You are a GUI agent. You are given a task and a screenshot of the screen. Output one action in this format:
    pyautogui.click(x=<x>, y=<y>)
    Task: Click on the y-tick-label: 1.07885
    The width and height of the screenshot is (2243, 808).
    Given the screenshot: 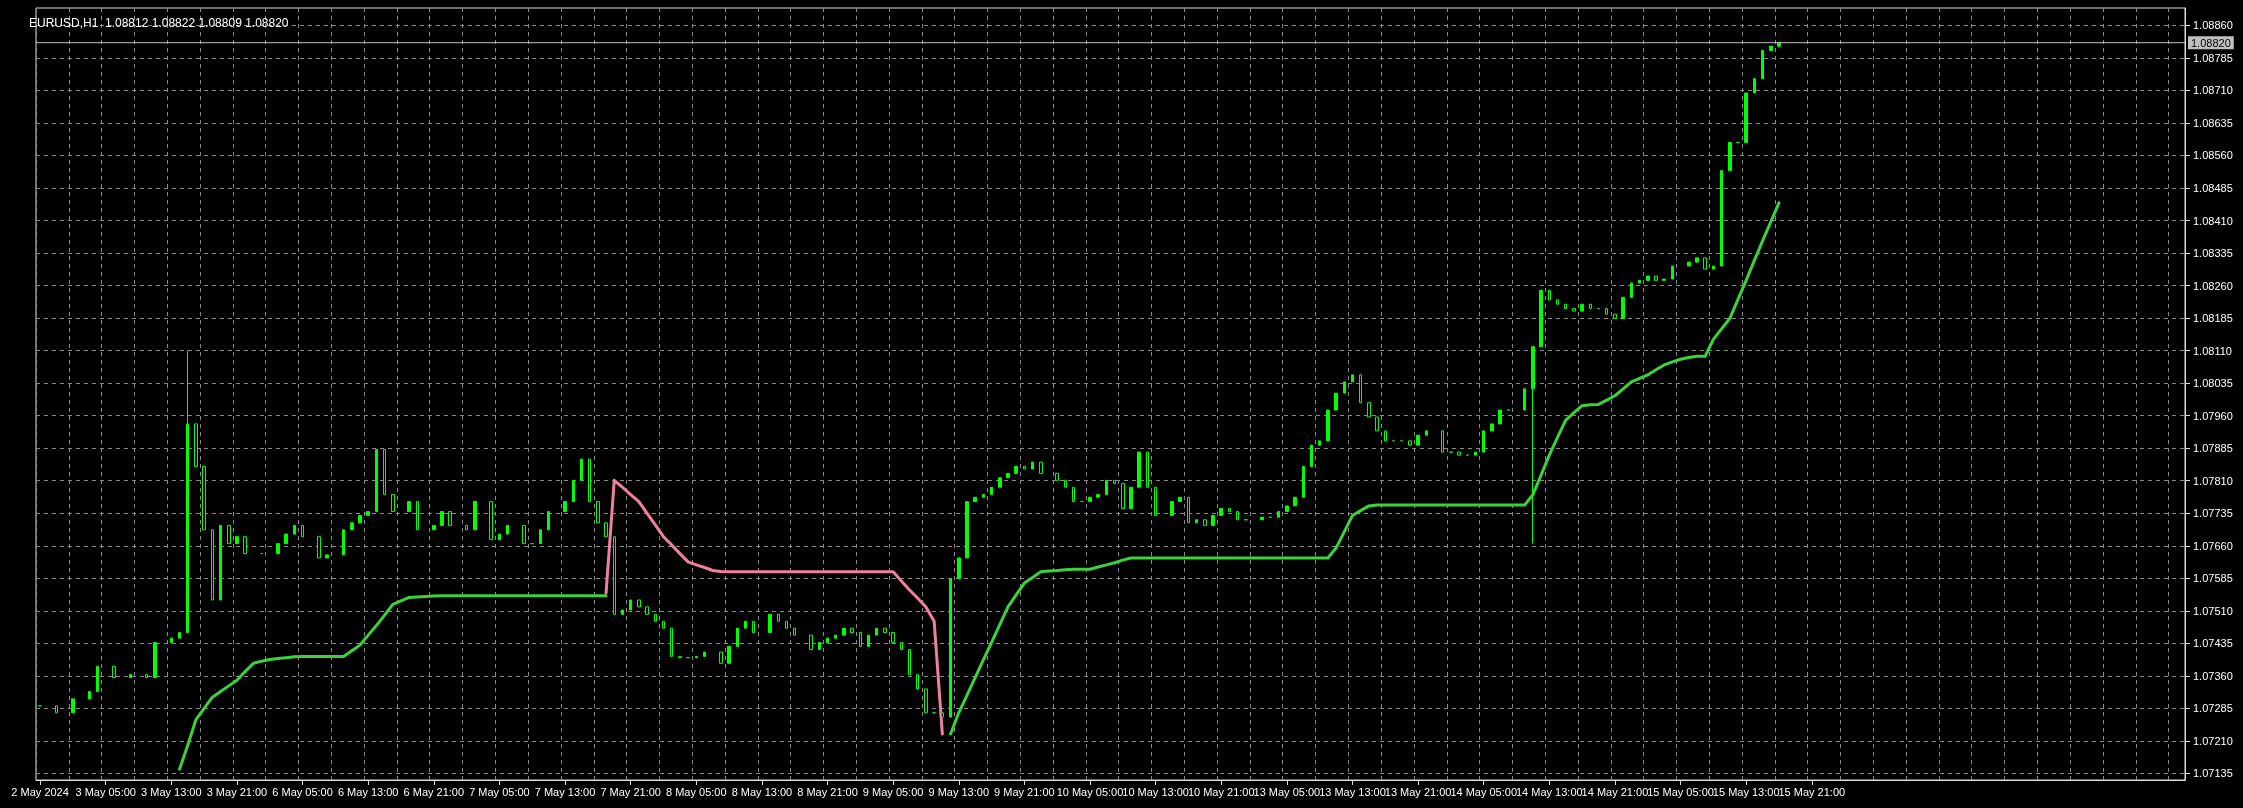 What is the action you would take?
    pyautogui.click(x=2213, y=448)
    